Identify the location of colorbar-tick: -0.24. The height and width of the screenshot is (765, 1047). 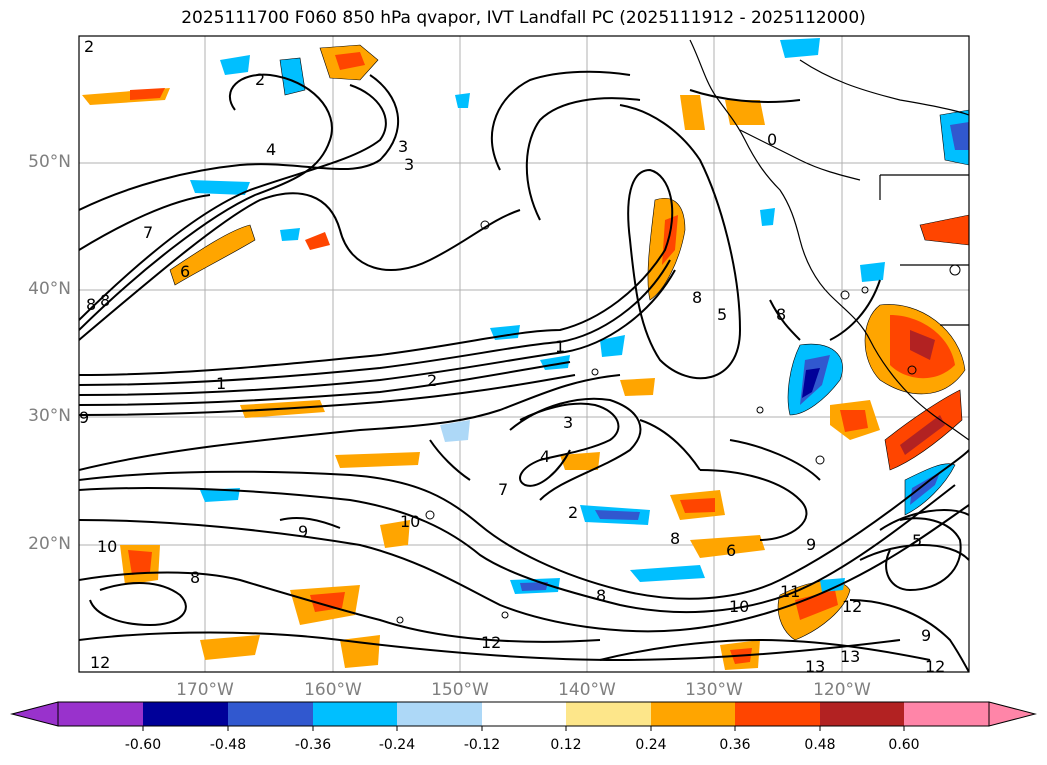
(397, 745).